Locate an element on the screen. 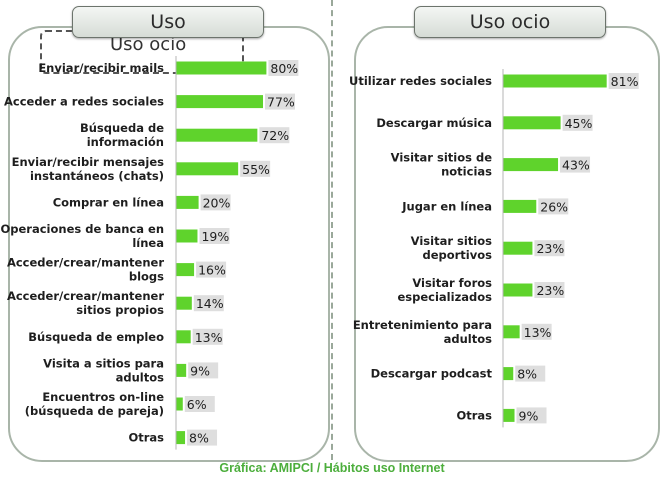  uso-category-label: Enviar/recibir mails is located at coordinates (101, 68).